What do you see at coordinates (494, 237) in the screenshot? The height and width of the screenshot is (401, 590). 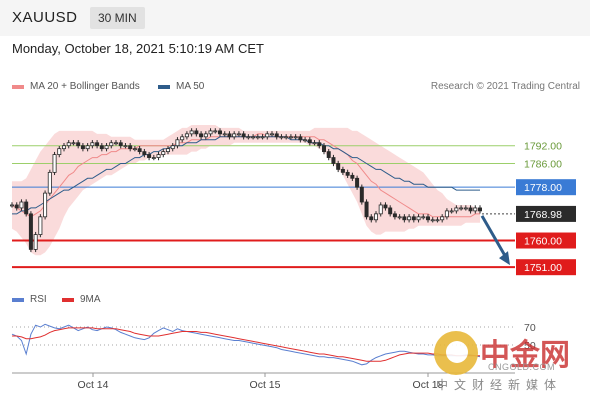 I see `forecast-arrow-shaft` at bounding box center [494, 237].